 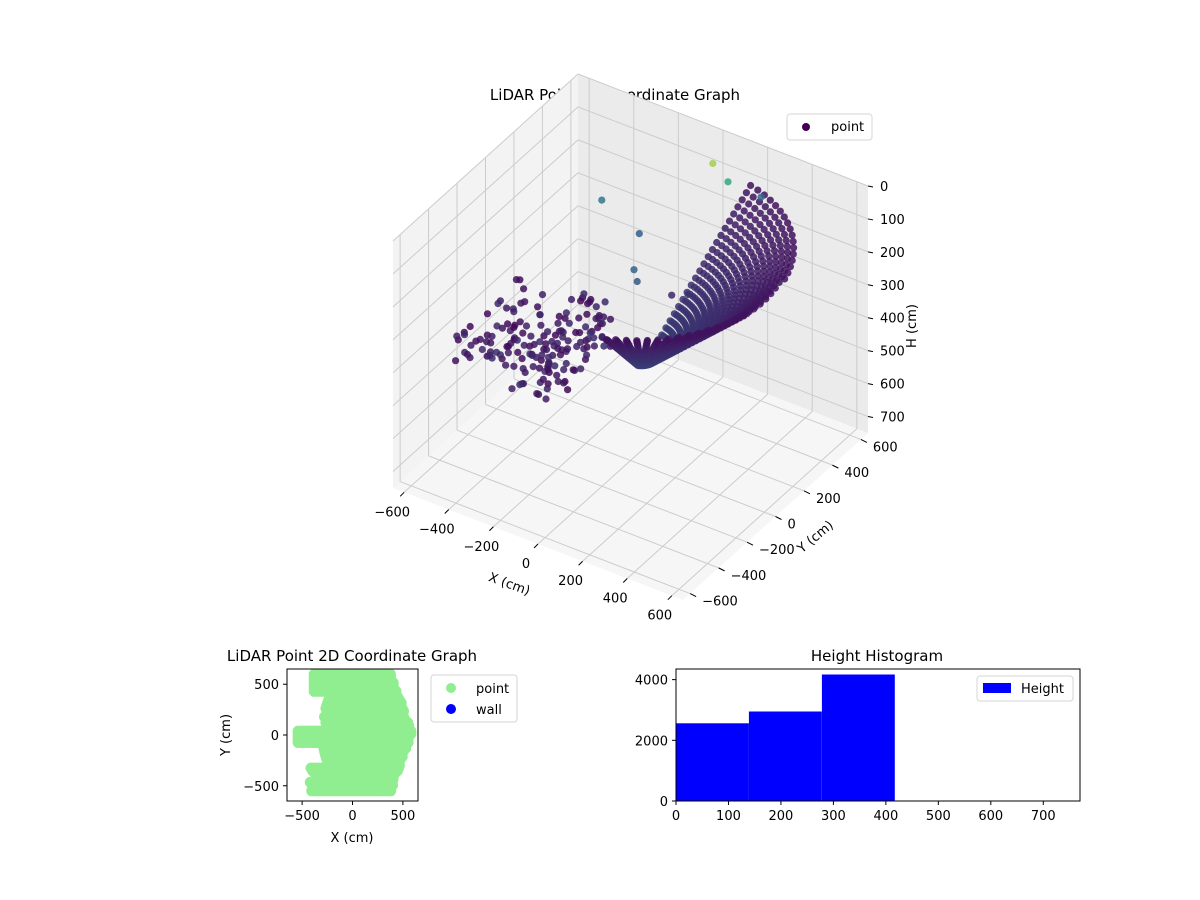 I want to click on chart-3d-ytick-label: −200, so click(x=777, y=550).